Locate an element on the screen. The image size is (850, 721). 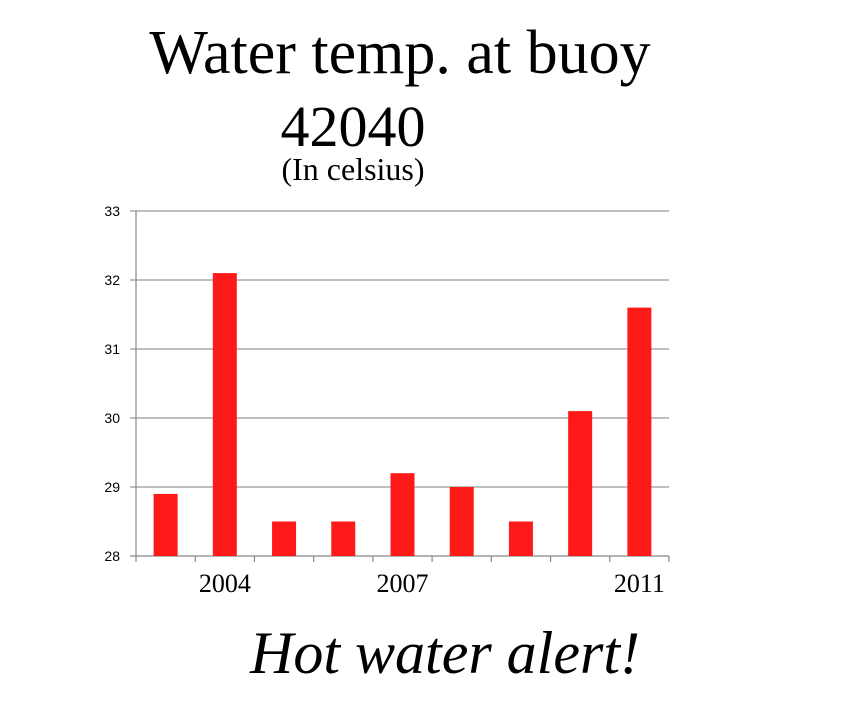
bar-2007 is located at coordinates (402, 514).